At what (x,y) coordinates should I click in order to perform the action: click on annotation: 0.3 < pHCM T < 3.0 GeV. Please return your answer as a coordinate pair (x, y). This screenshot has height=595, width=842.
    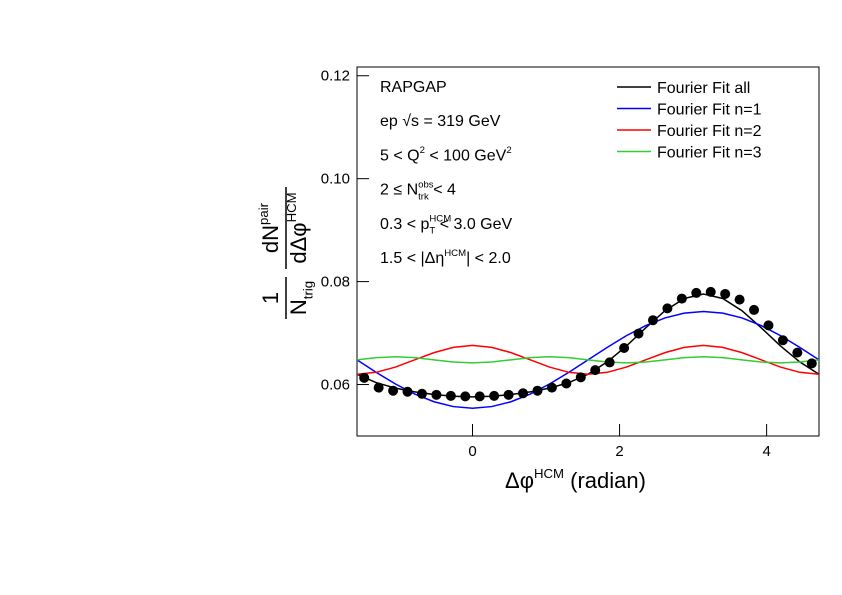
    Looking at the image, I should click on (446, 225).